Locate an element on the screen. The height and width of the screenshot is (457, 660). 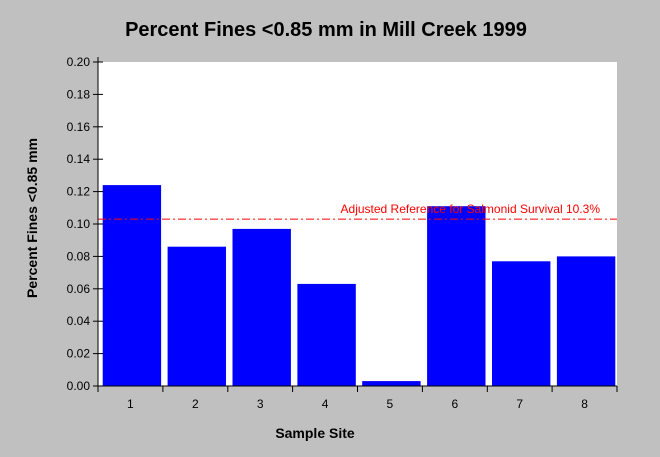
y-tick-label: 0.14 is located at coordinates (79, 159).